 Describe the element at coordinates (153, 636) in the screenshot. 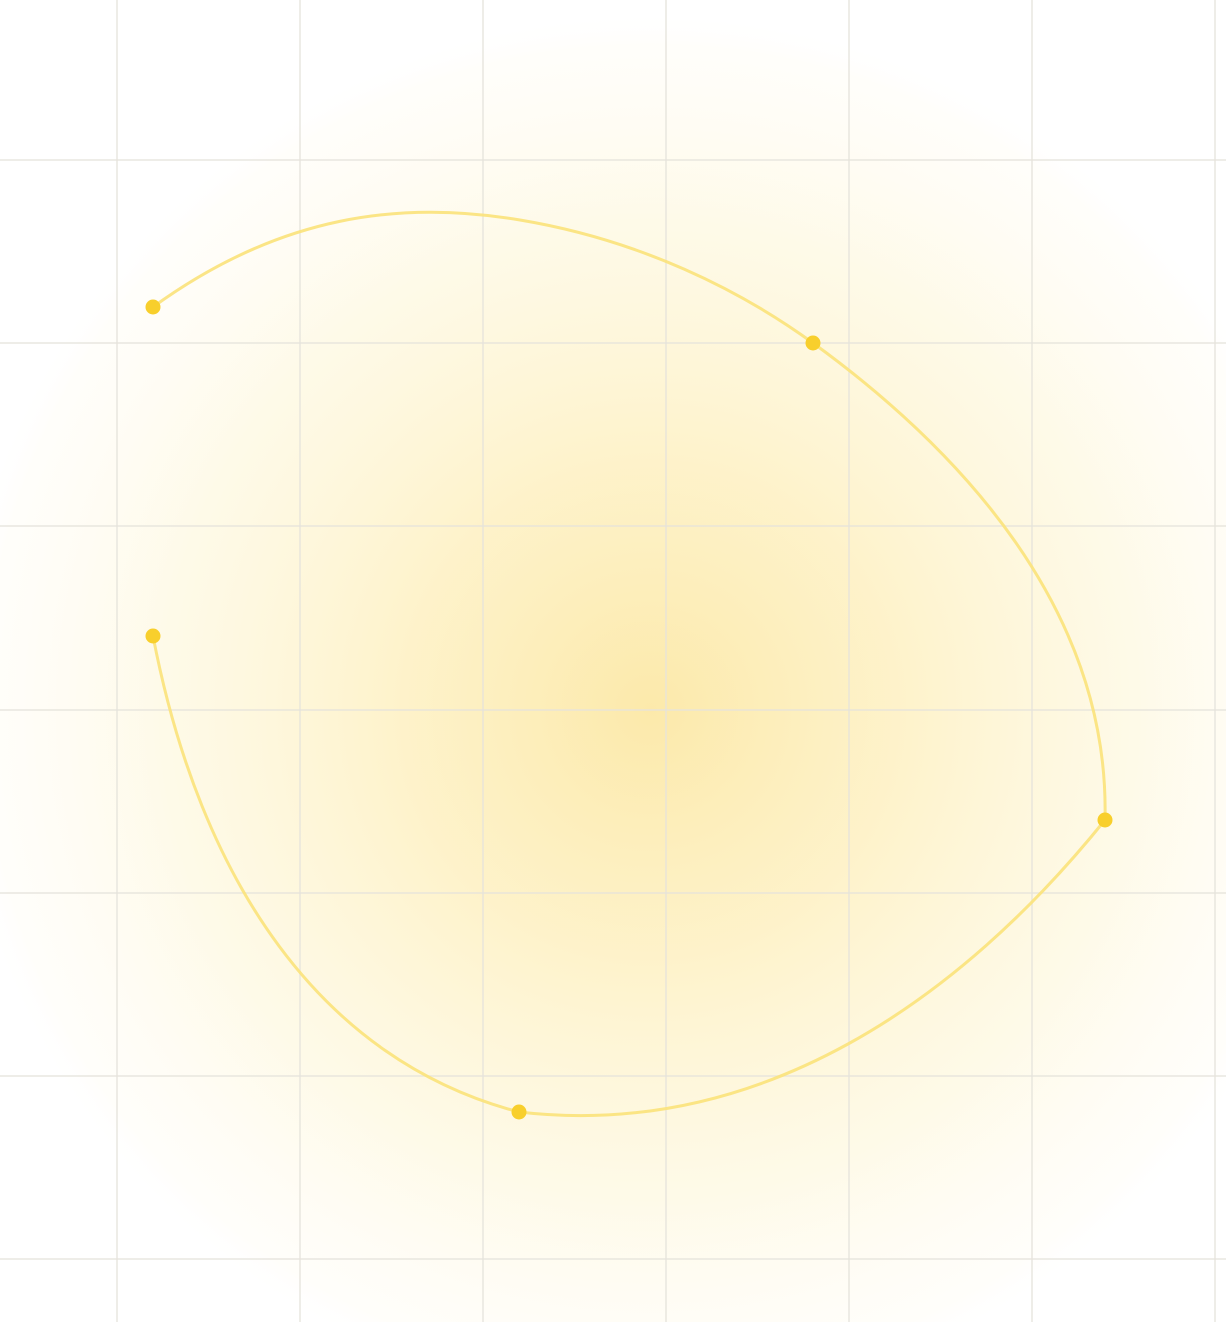

I see `anchor-point-left` at that location.